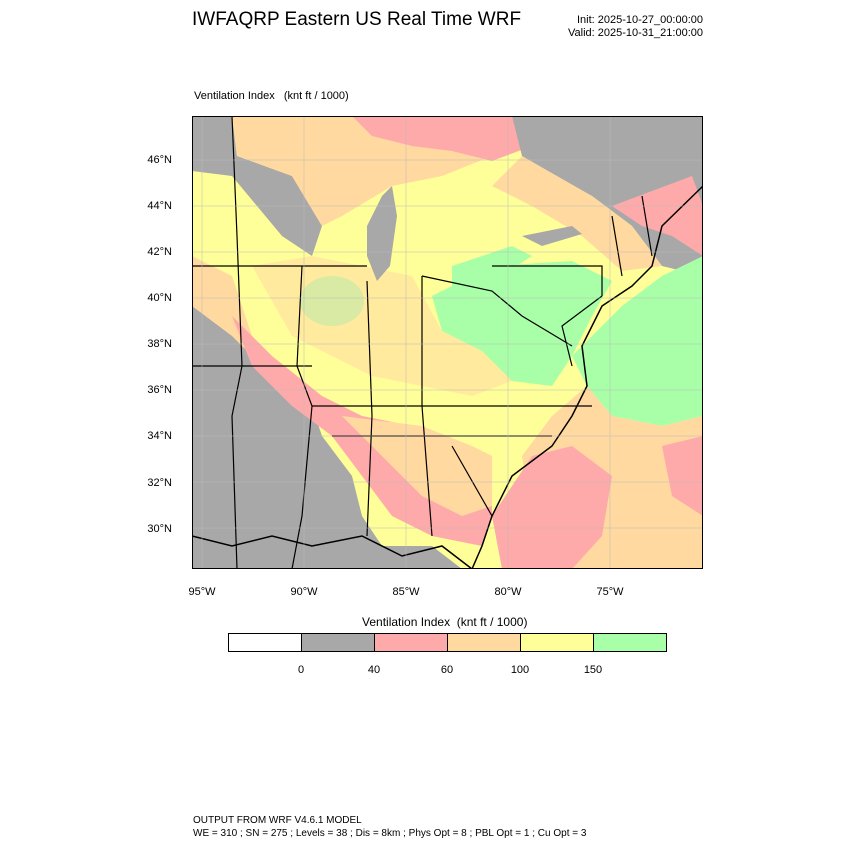 The width and height of the screenshot is (850, 850). I want to click on colorbar, so click(447, 642).